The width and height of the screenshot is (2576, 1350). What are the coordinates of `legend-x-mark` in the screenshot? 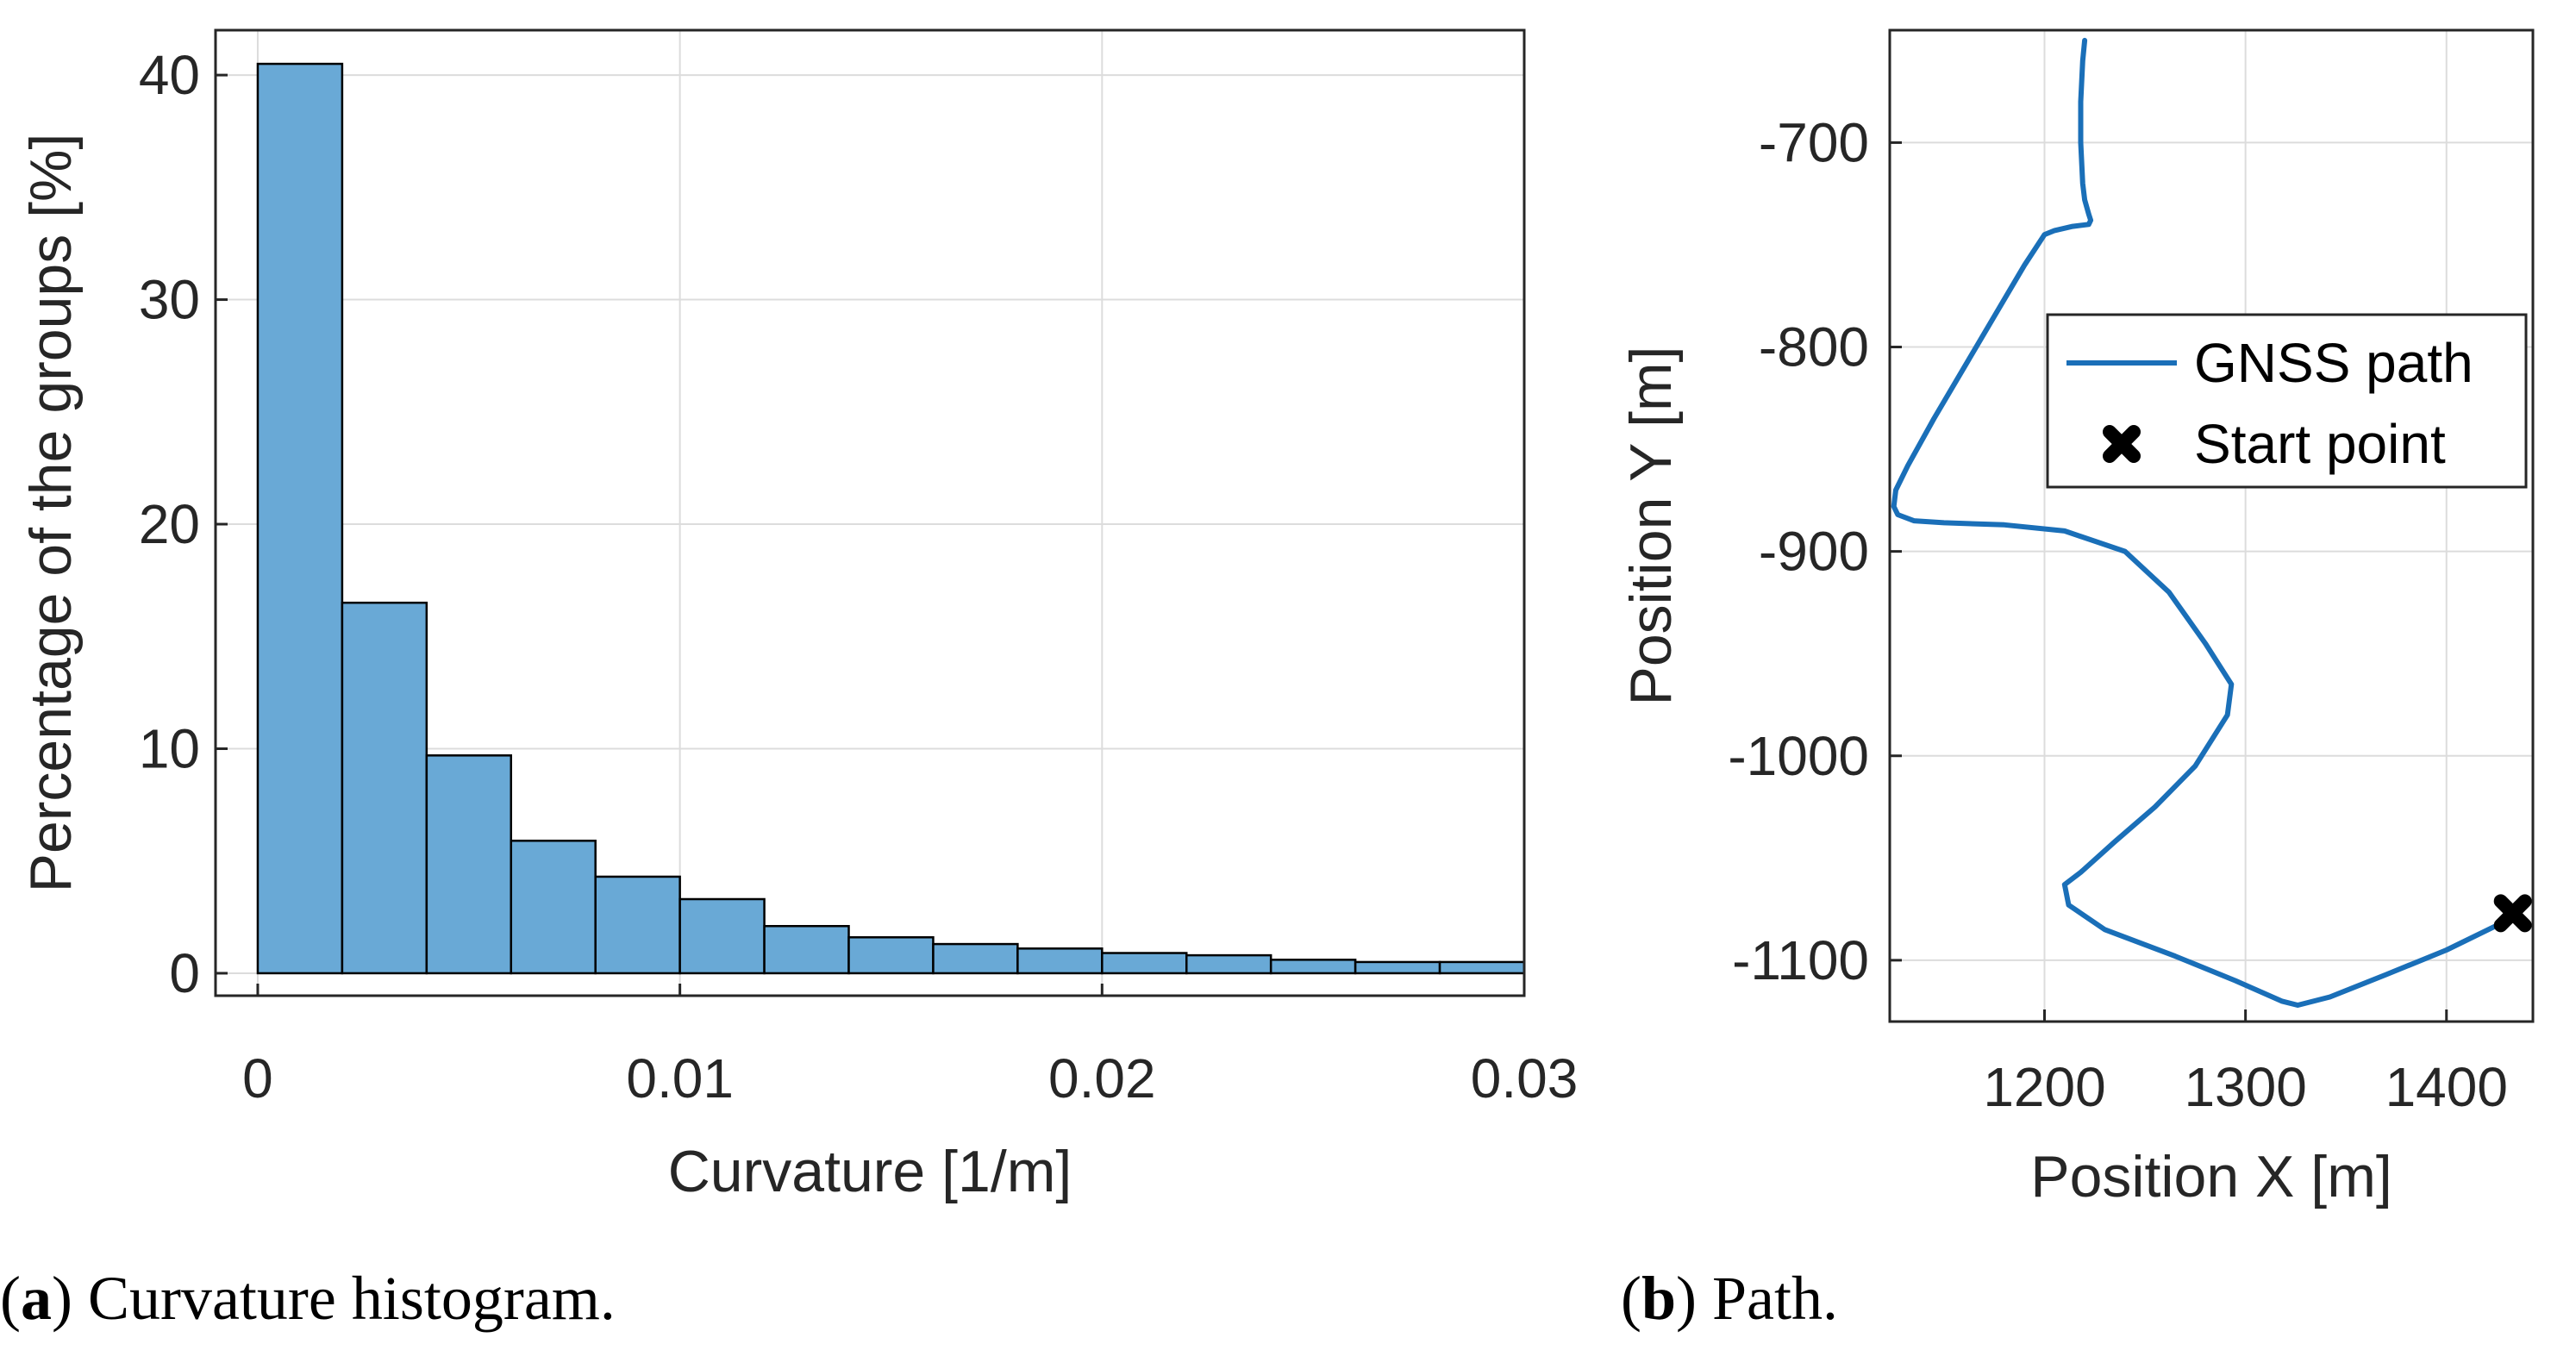 It's located at (2122, 444).